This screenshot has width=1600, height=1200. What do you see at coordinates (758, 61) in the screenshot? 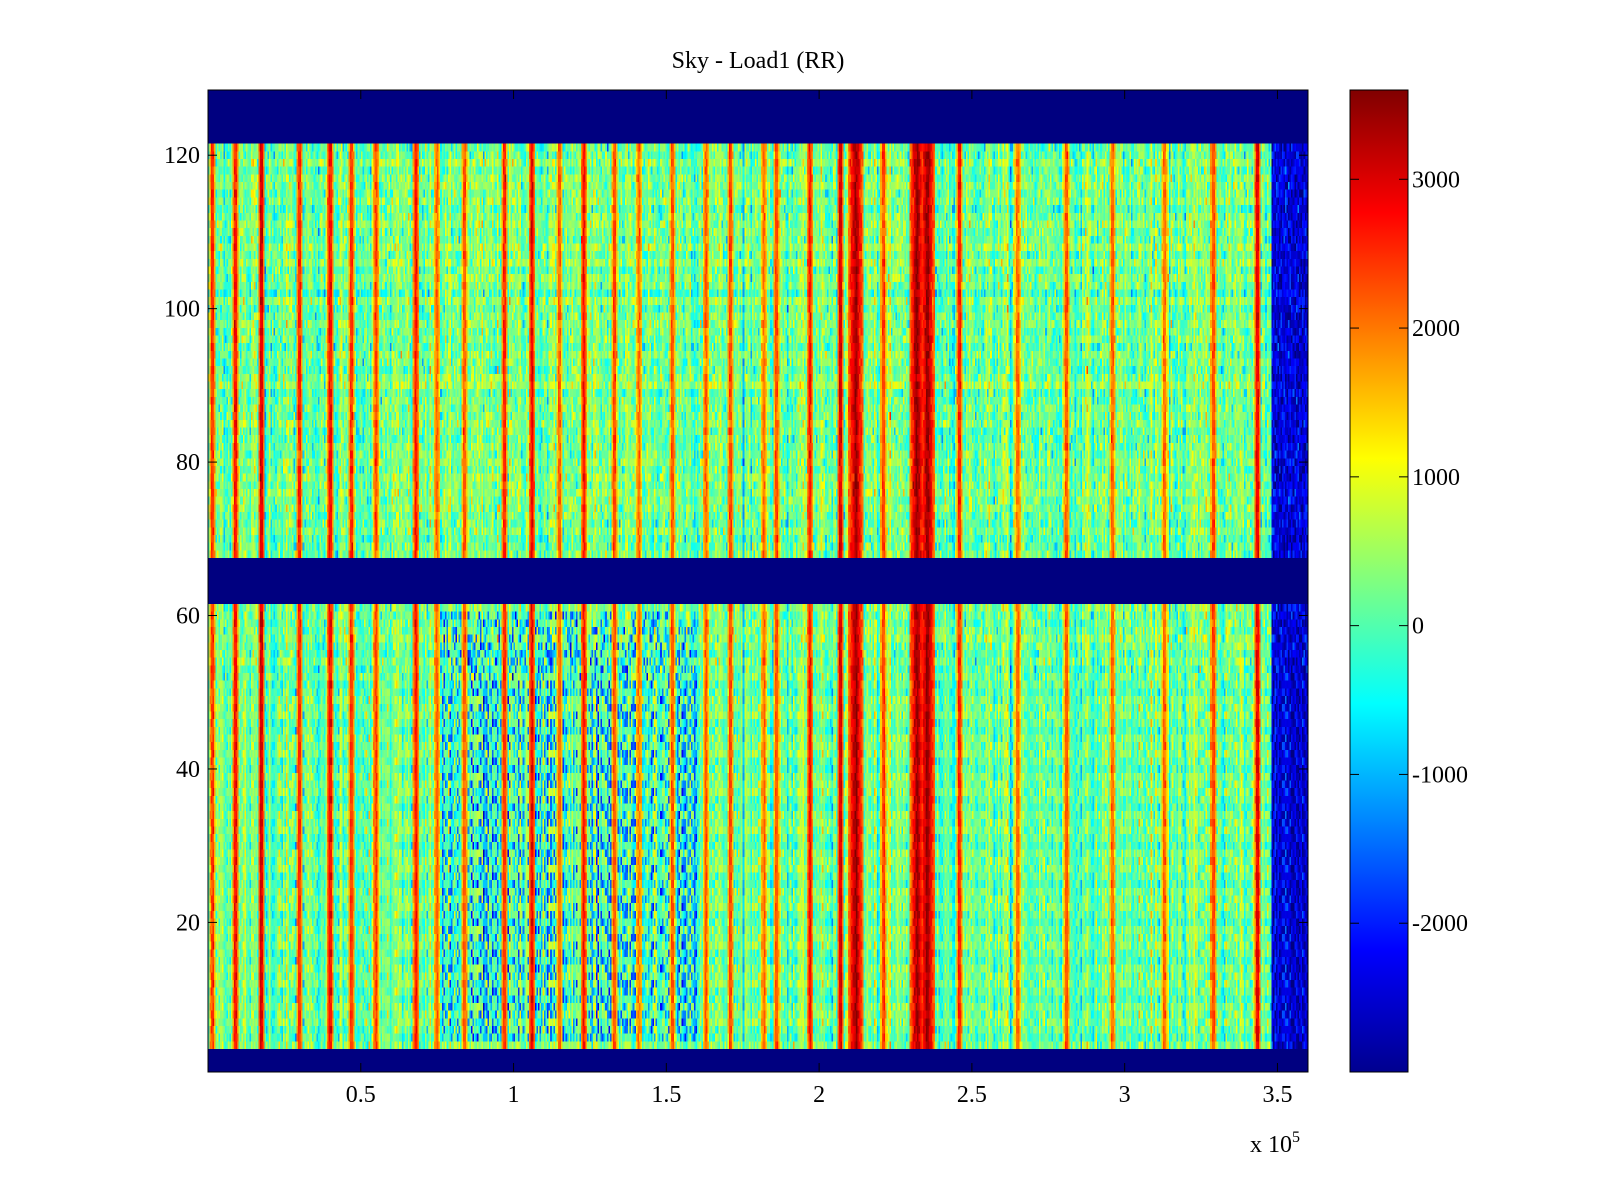
I see `chart-title: Sky - Load1 (RR)` at bounding box center [758, 61].